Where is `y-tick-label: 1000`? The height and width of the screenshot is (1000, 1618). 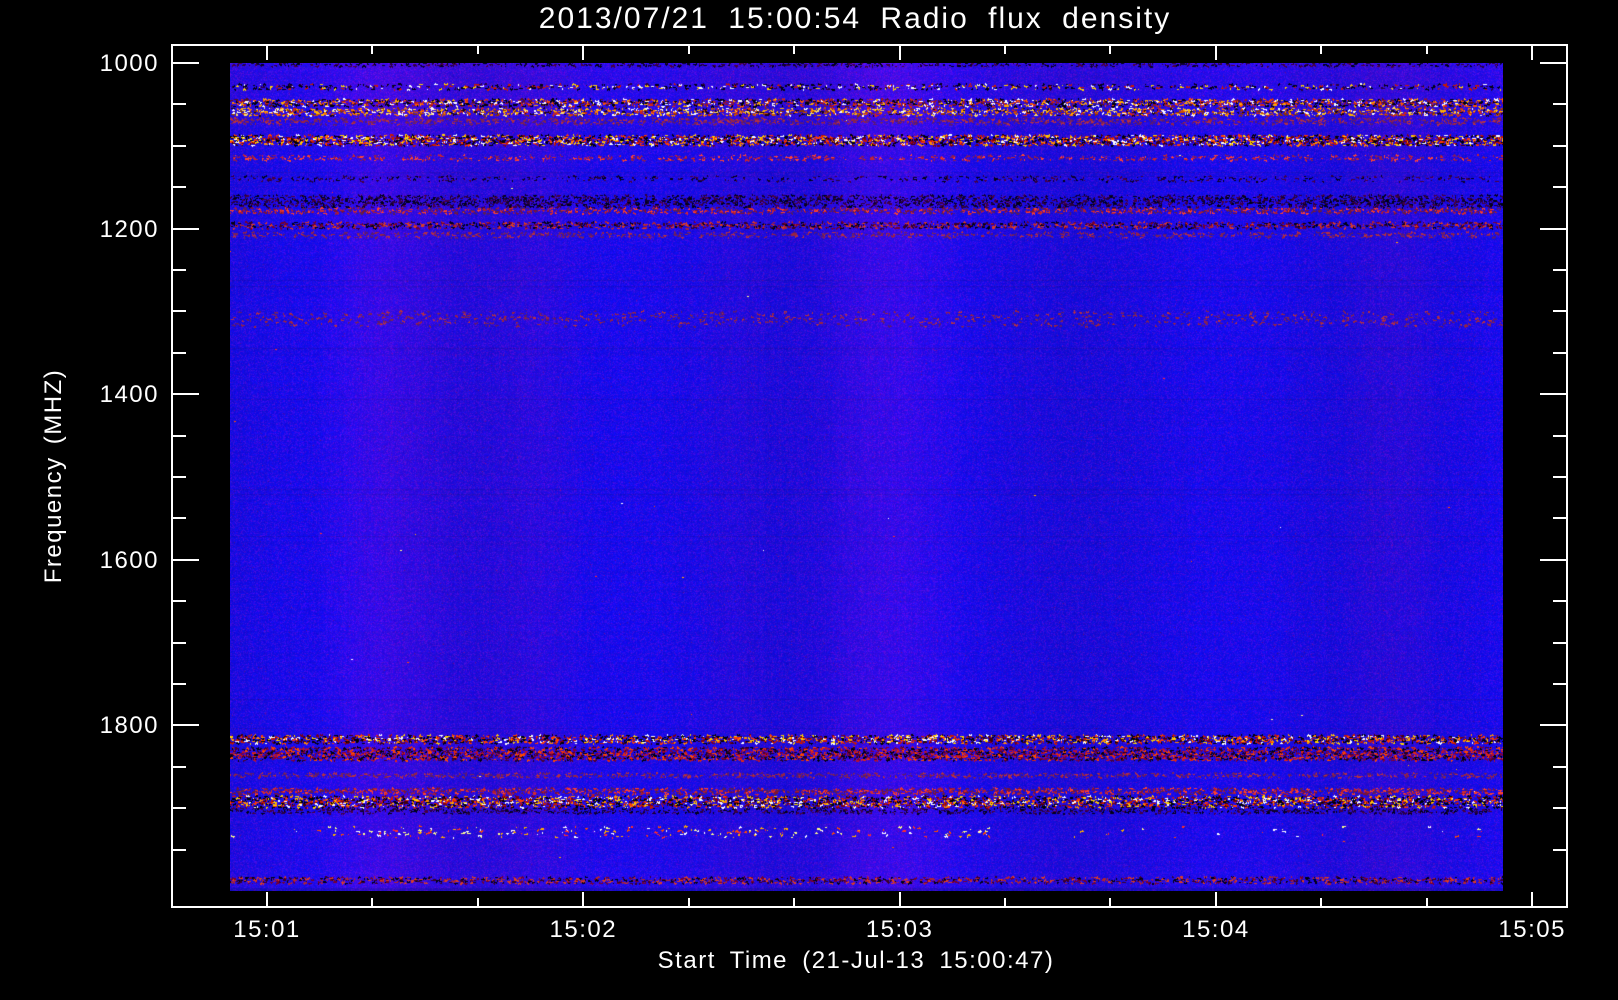
y-tick-label: 1000 is located at coordinates (129, 63).